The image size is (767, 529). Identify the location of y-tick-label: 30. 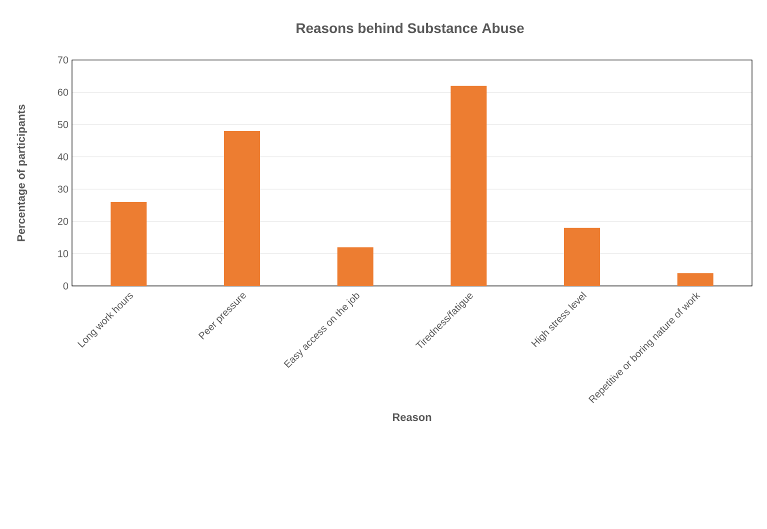
(63, 189).